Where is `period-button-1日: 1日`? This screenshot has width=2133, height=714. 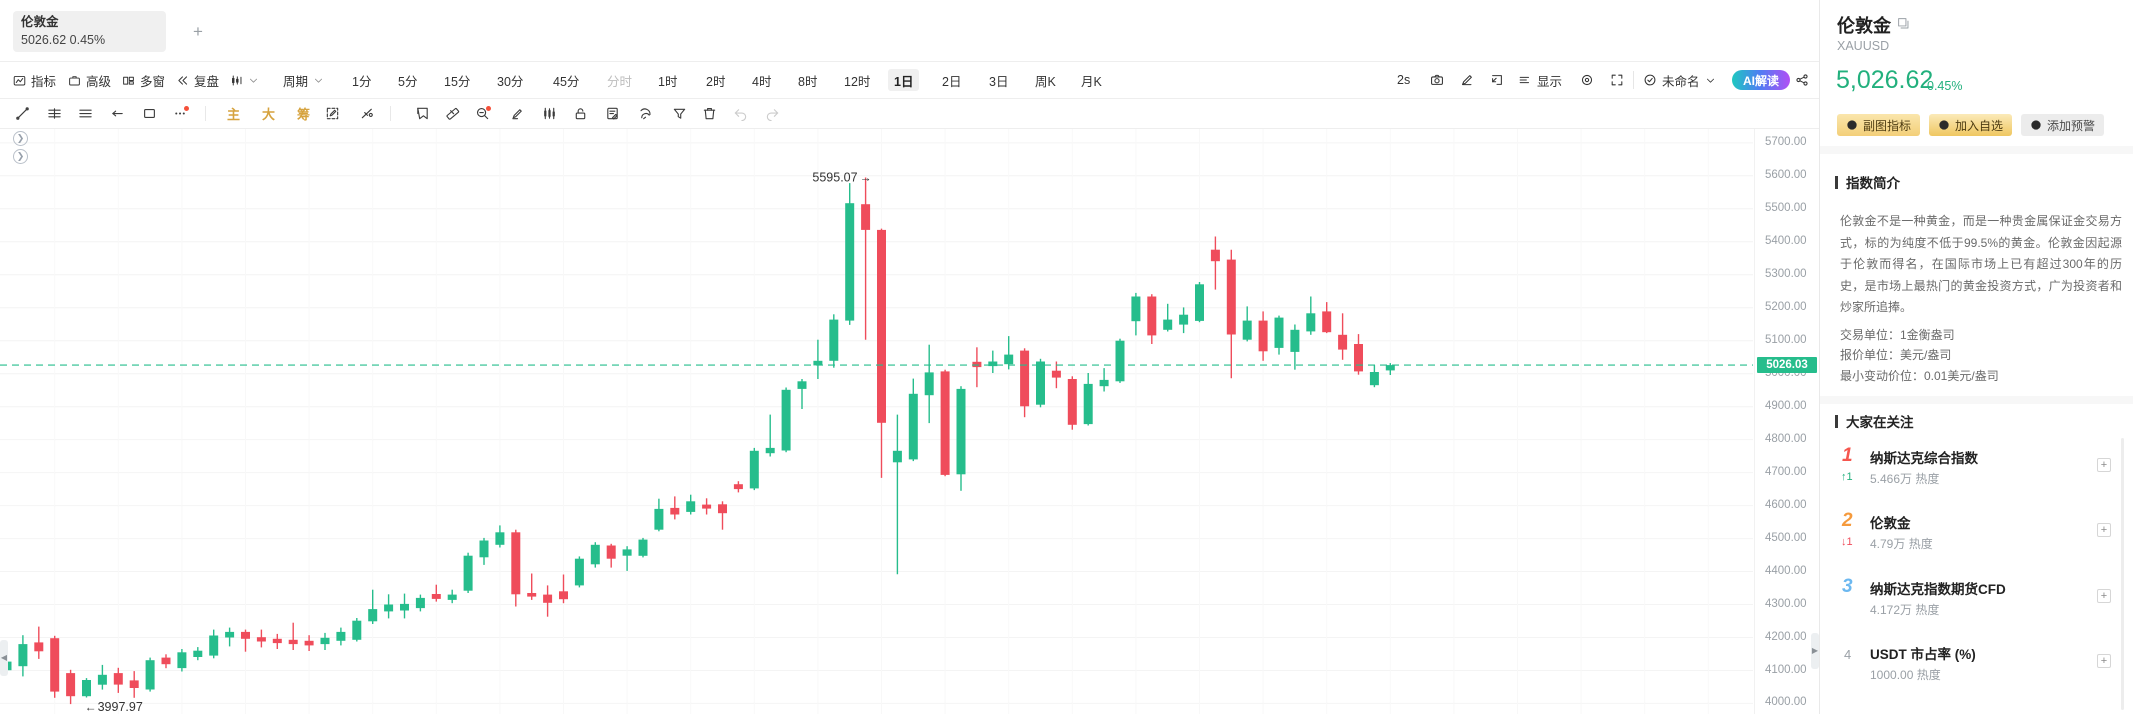
period-button-1日: 1日 is located at coordinates (904, 80).